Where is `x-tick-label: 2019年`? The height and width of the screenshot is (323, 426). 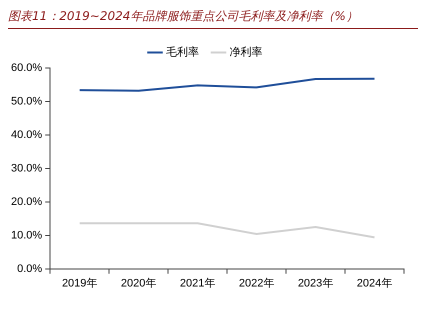
x-tick-label: 2019年 is located at coordinates (80, 283).